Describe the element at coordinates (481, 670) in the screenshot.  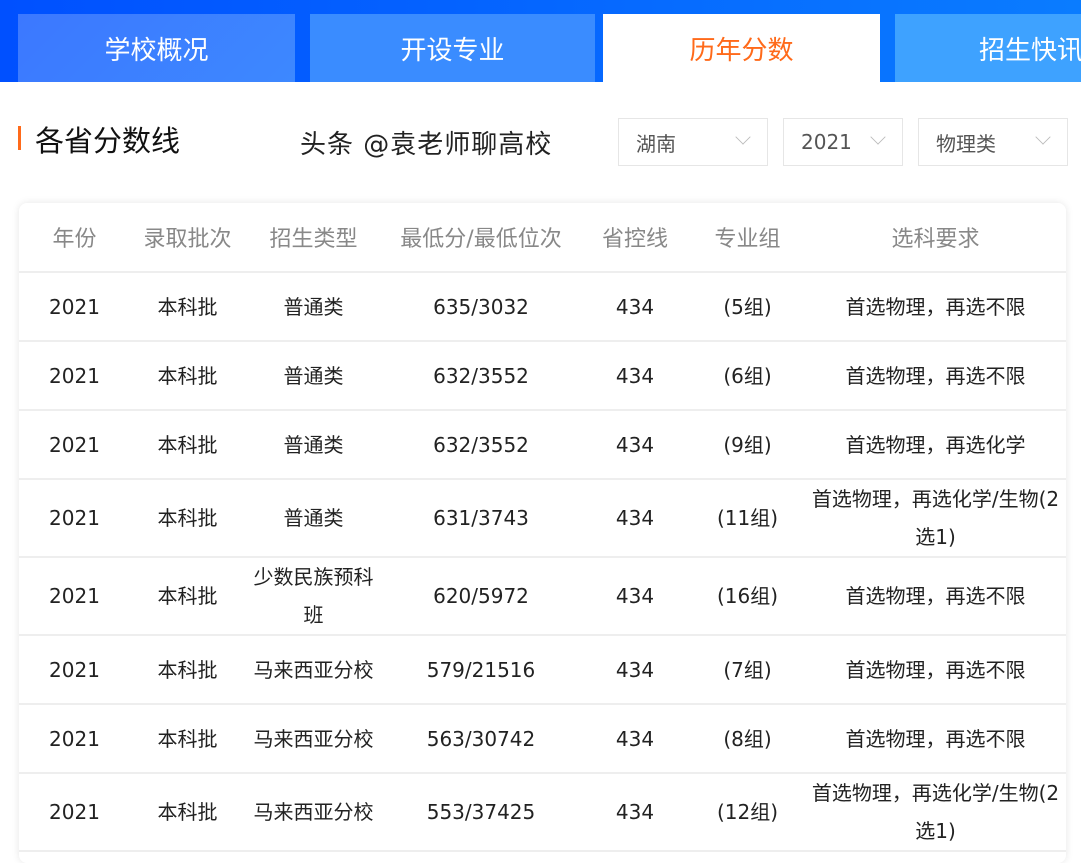
I see `table-cell: 579/21516` at that location.